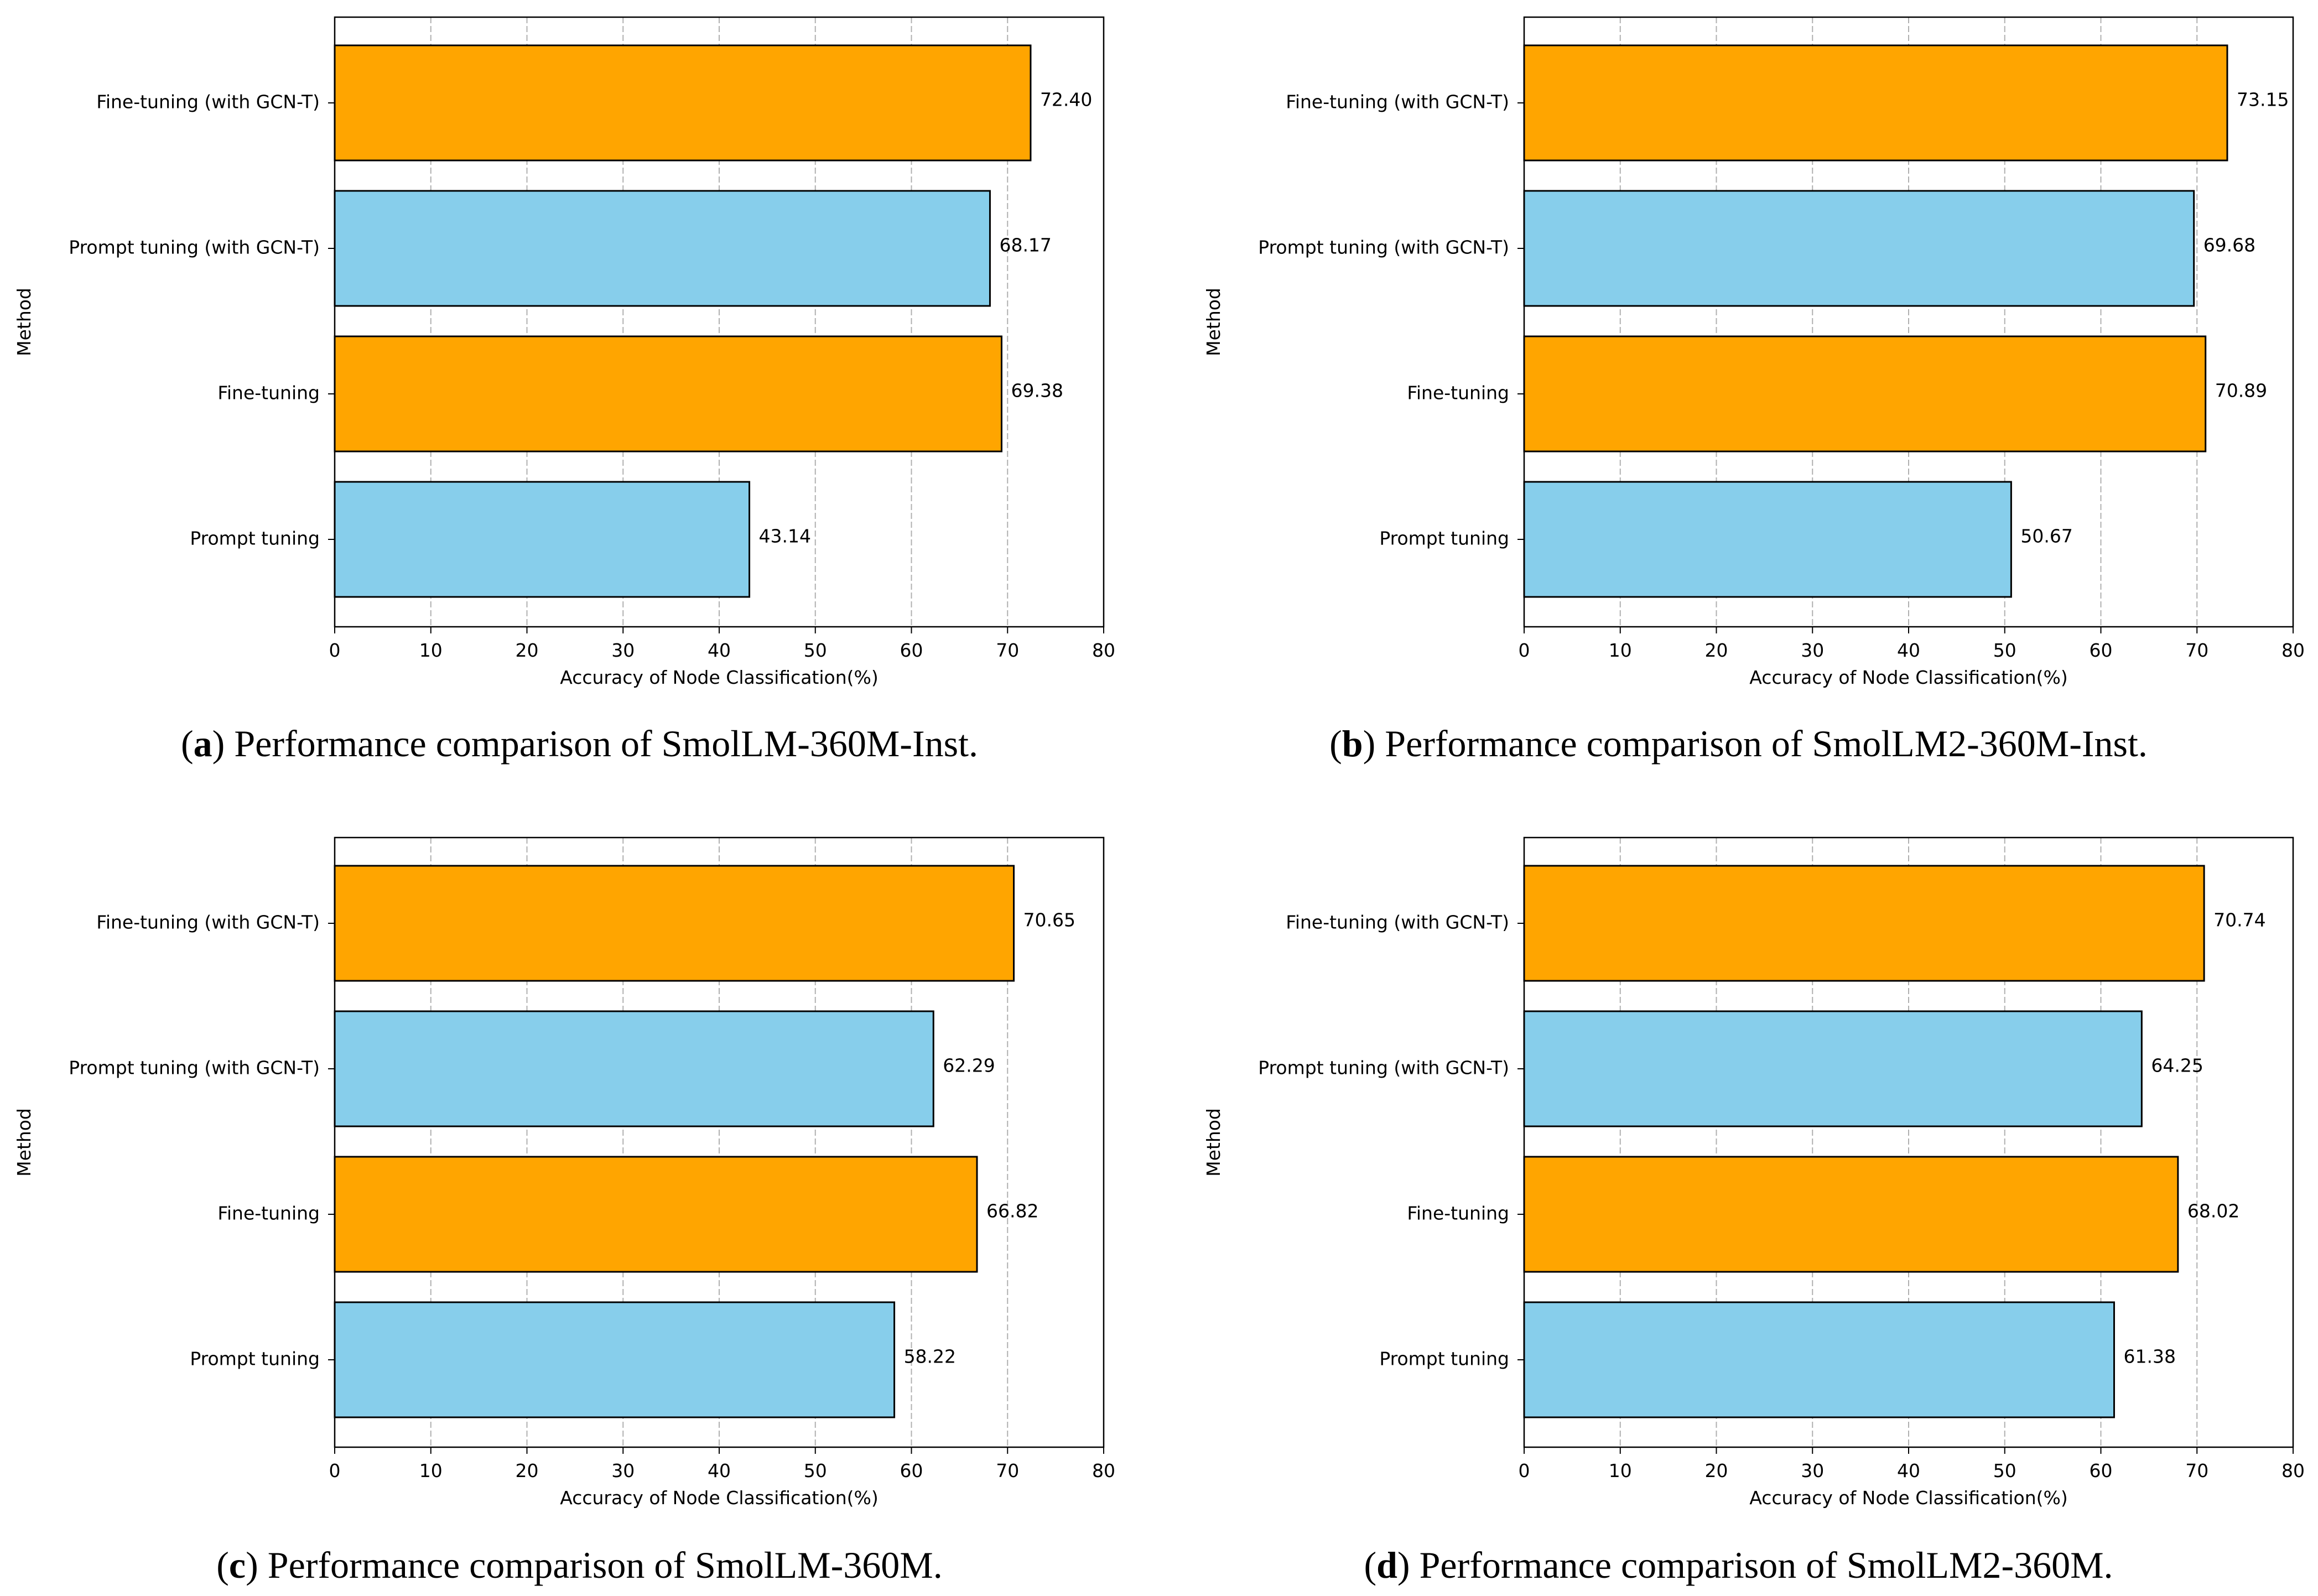 The width and height of the screenshot is (2318, 1596). I want to click on value-label: 69.38, so click(1037, 391).